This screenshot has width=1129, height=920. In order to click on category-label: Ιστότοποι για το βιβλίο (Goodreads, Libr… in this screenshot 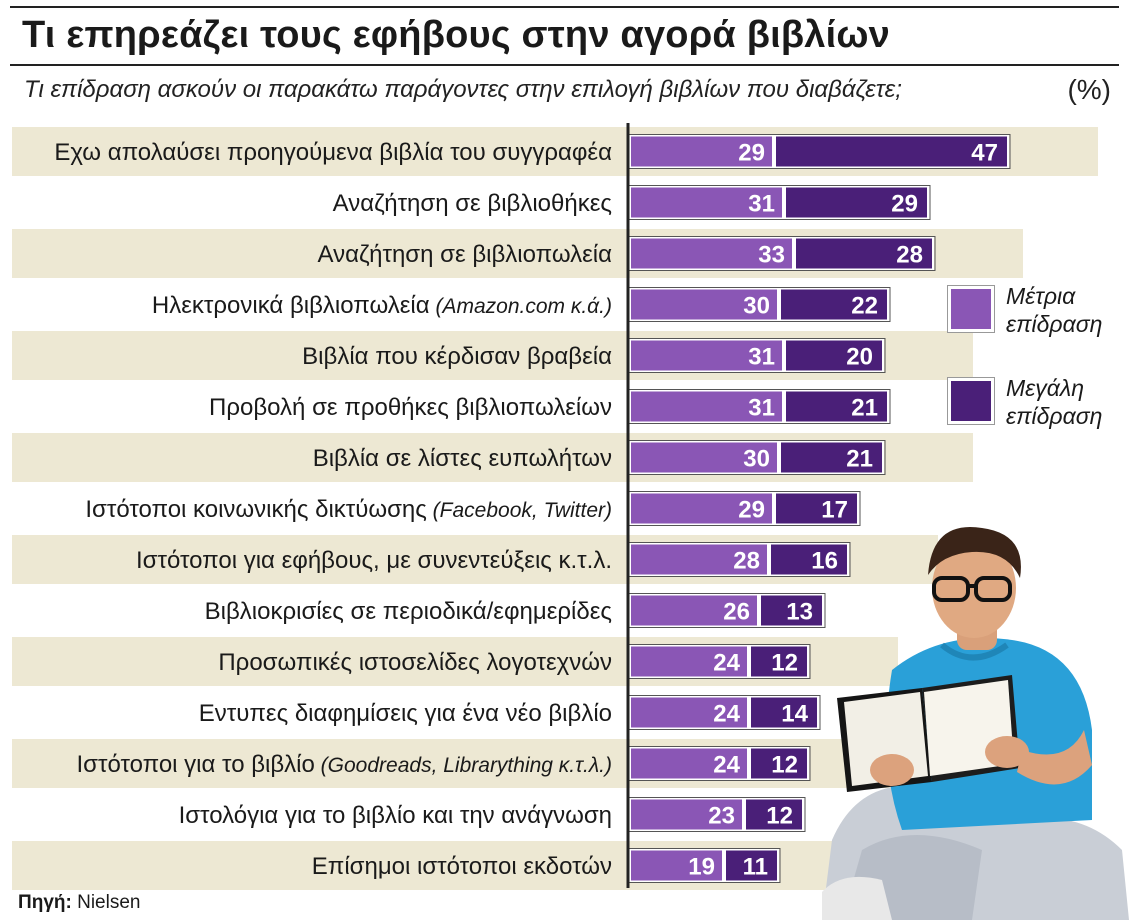, I will do `click(345, 764)`.